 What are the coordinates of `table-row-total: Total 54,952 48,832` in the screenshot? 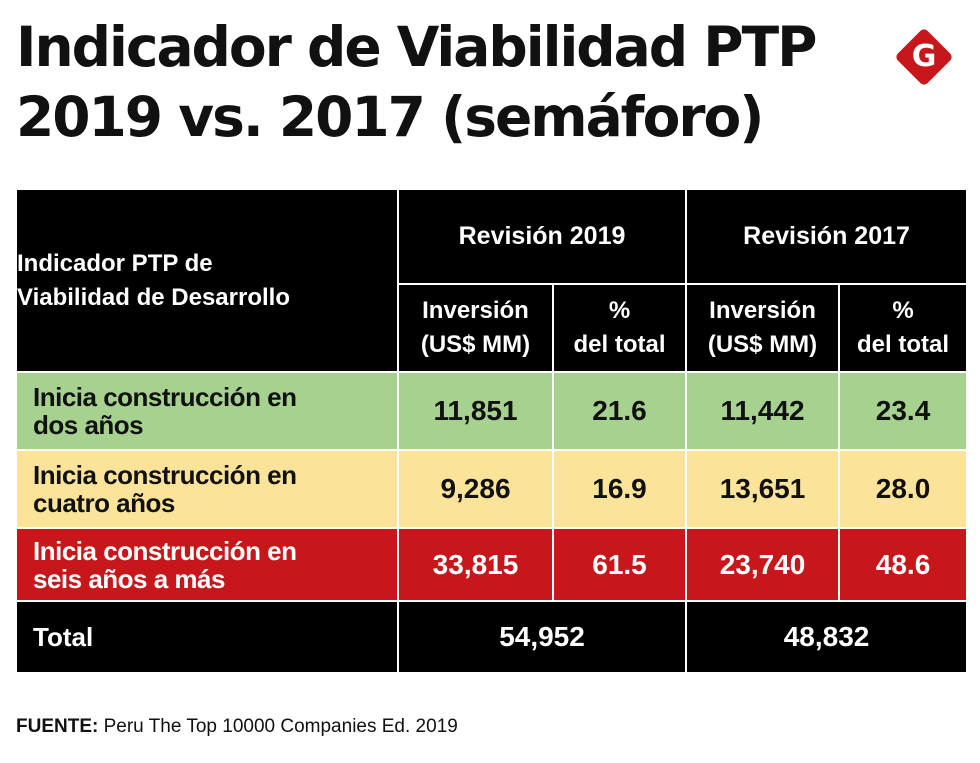 It's located at (492, 637).